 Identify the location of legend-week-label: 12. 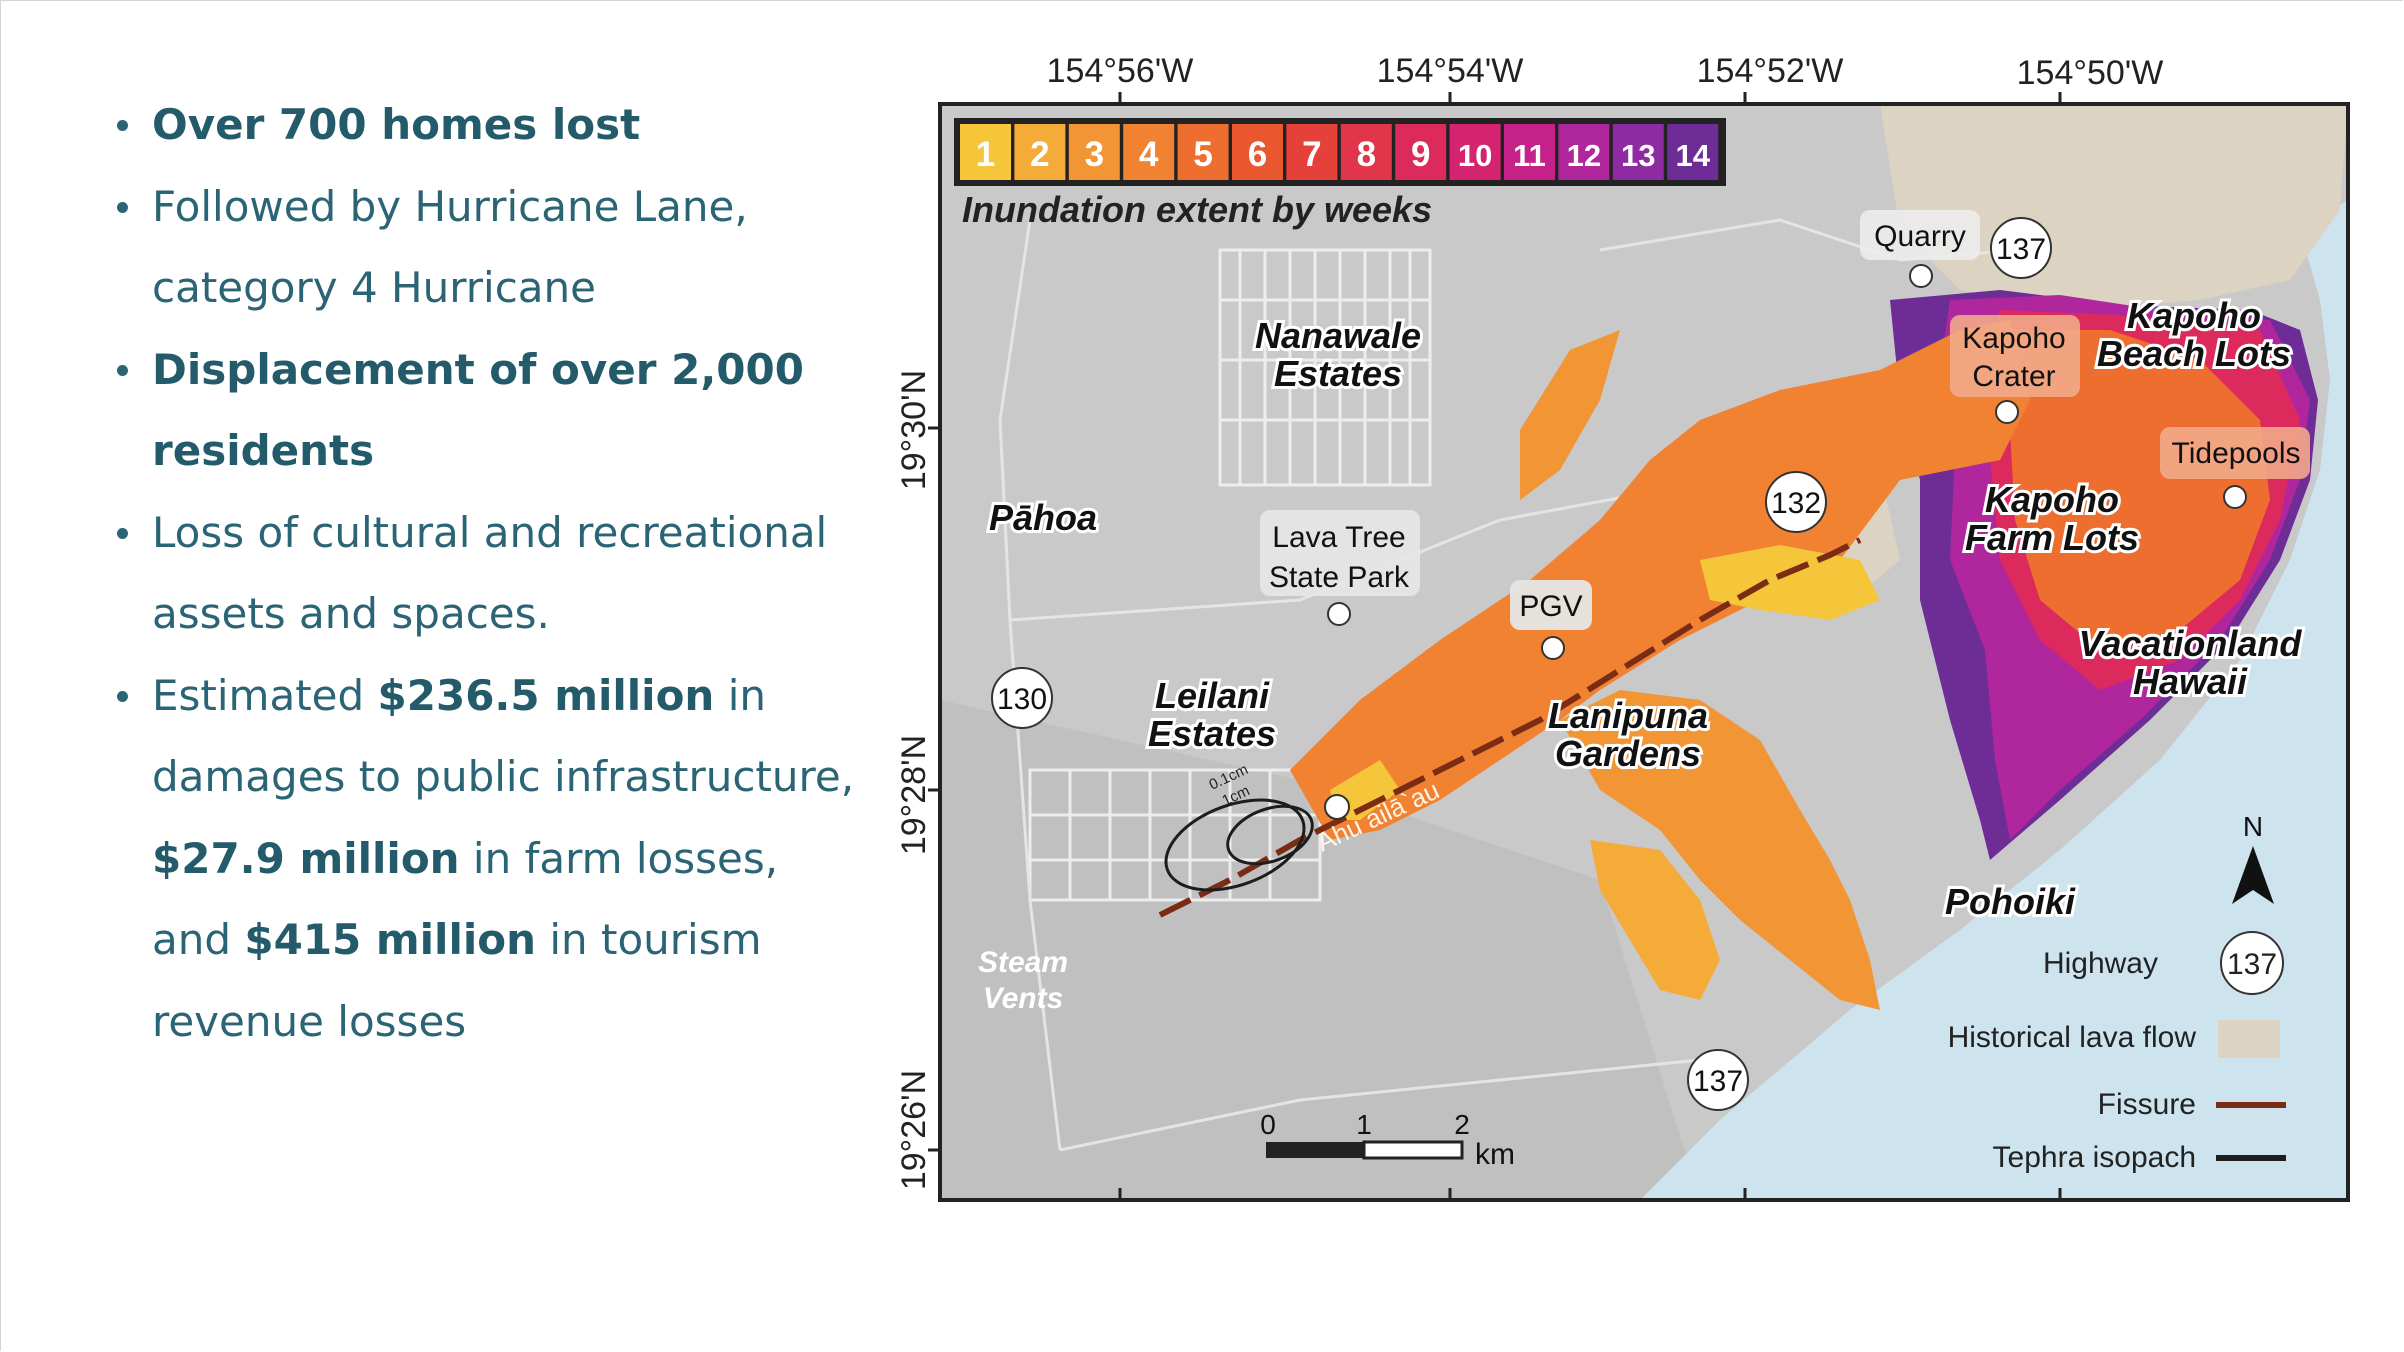
(1584, 155).